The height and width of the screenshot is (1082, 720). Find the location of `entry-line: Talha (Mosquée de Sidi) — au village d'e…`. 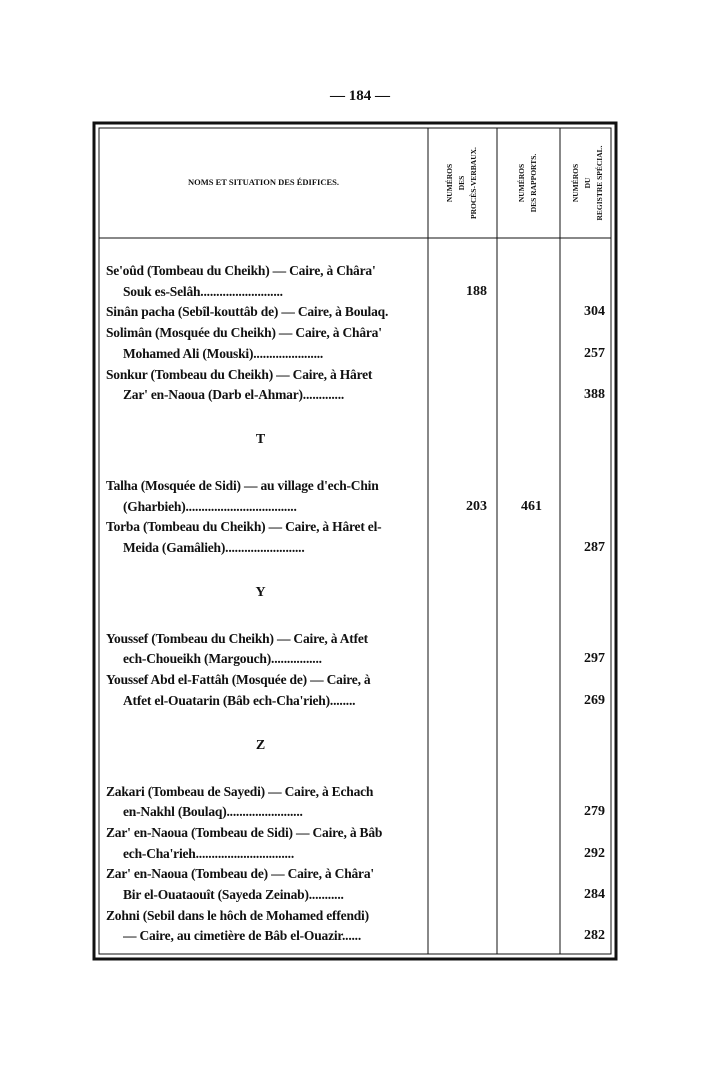

entry-line: Talha (Mosquée de Sidi) — au village d'e… is located at coordinates (242, 485).